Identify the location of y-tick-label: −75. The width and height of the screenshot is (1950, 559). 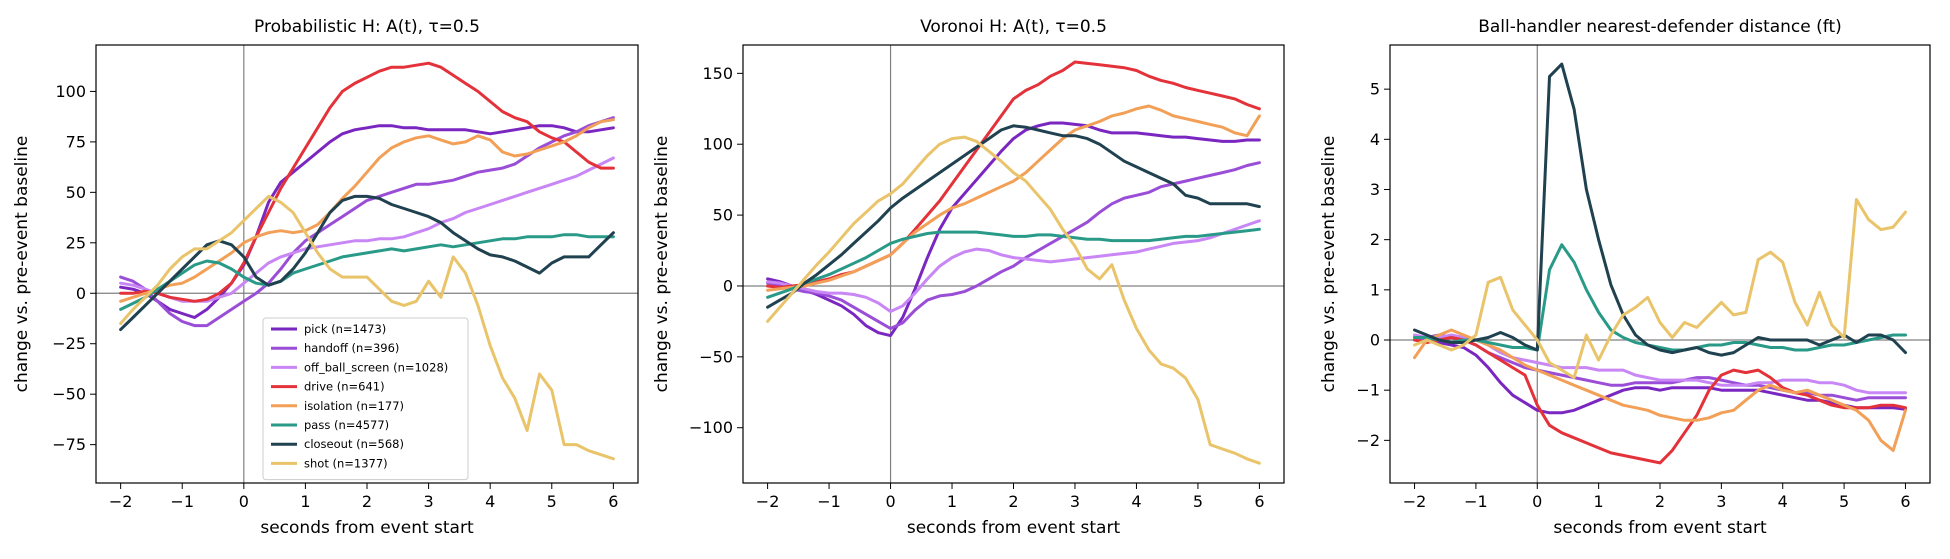
(69, 444).